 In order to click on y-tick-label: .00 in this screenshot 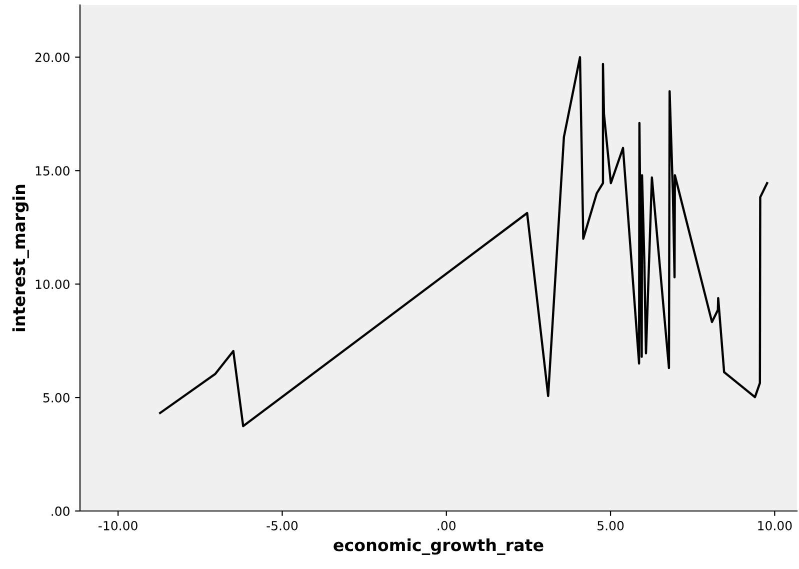, I will do `click(61, 511)`.